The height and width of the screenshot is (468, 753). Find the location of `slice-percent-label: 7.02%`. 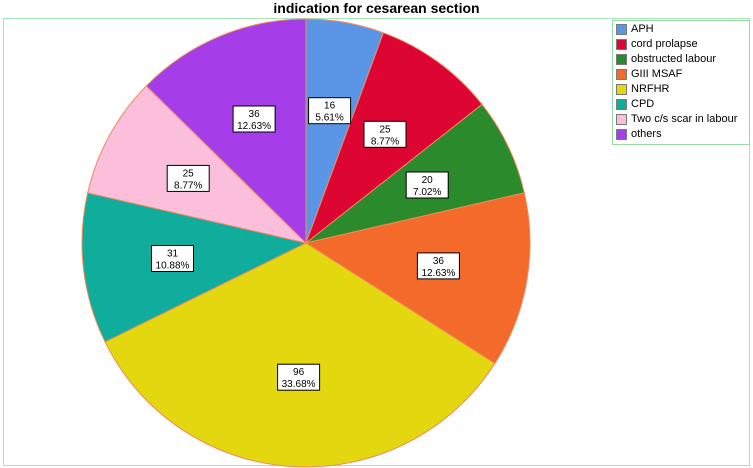

slice-percent-label: 7.02% is located at coordinates (427, 192).